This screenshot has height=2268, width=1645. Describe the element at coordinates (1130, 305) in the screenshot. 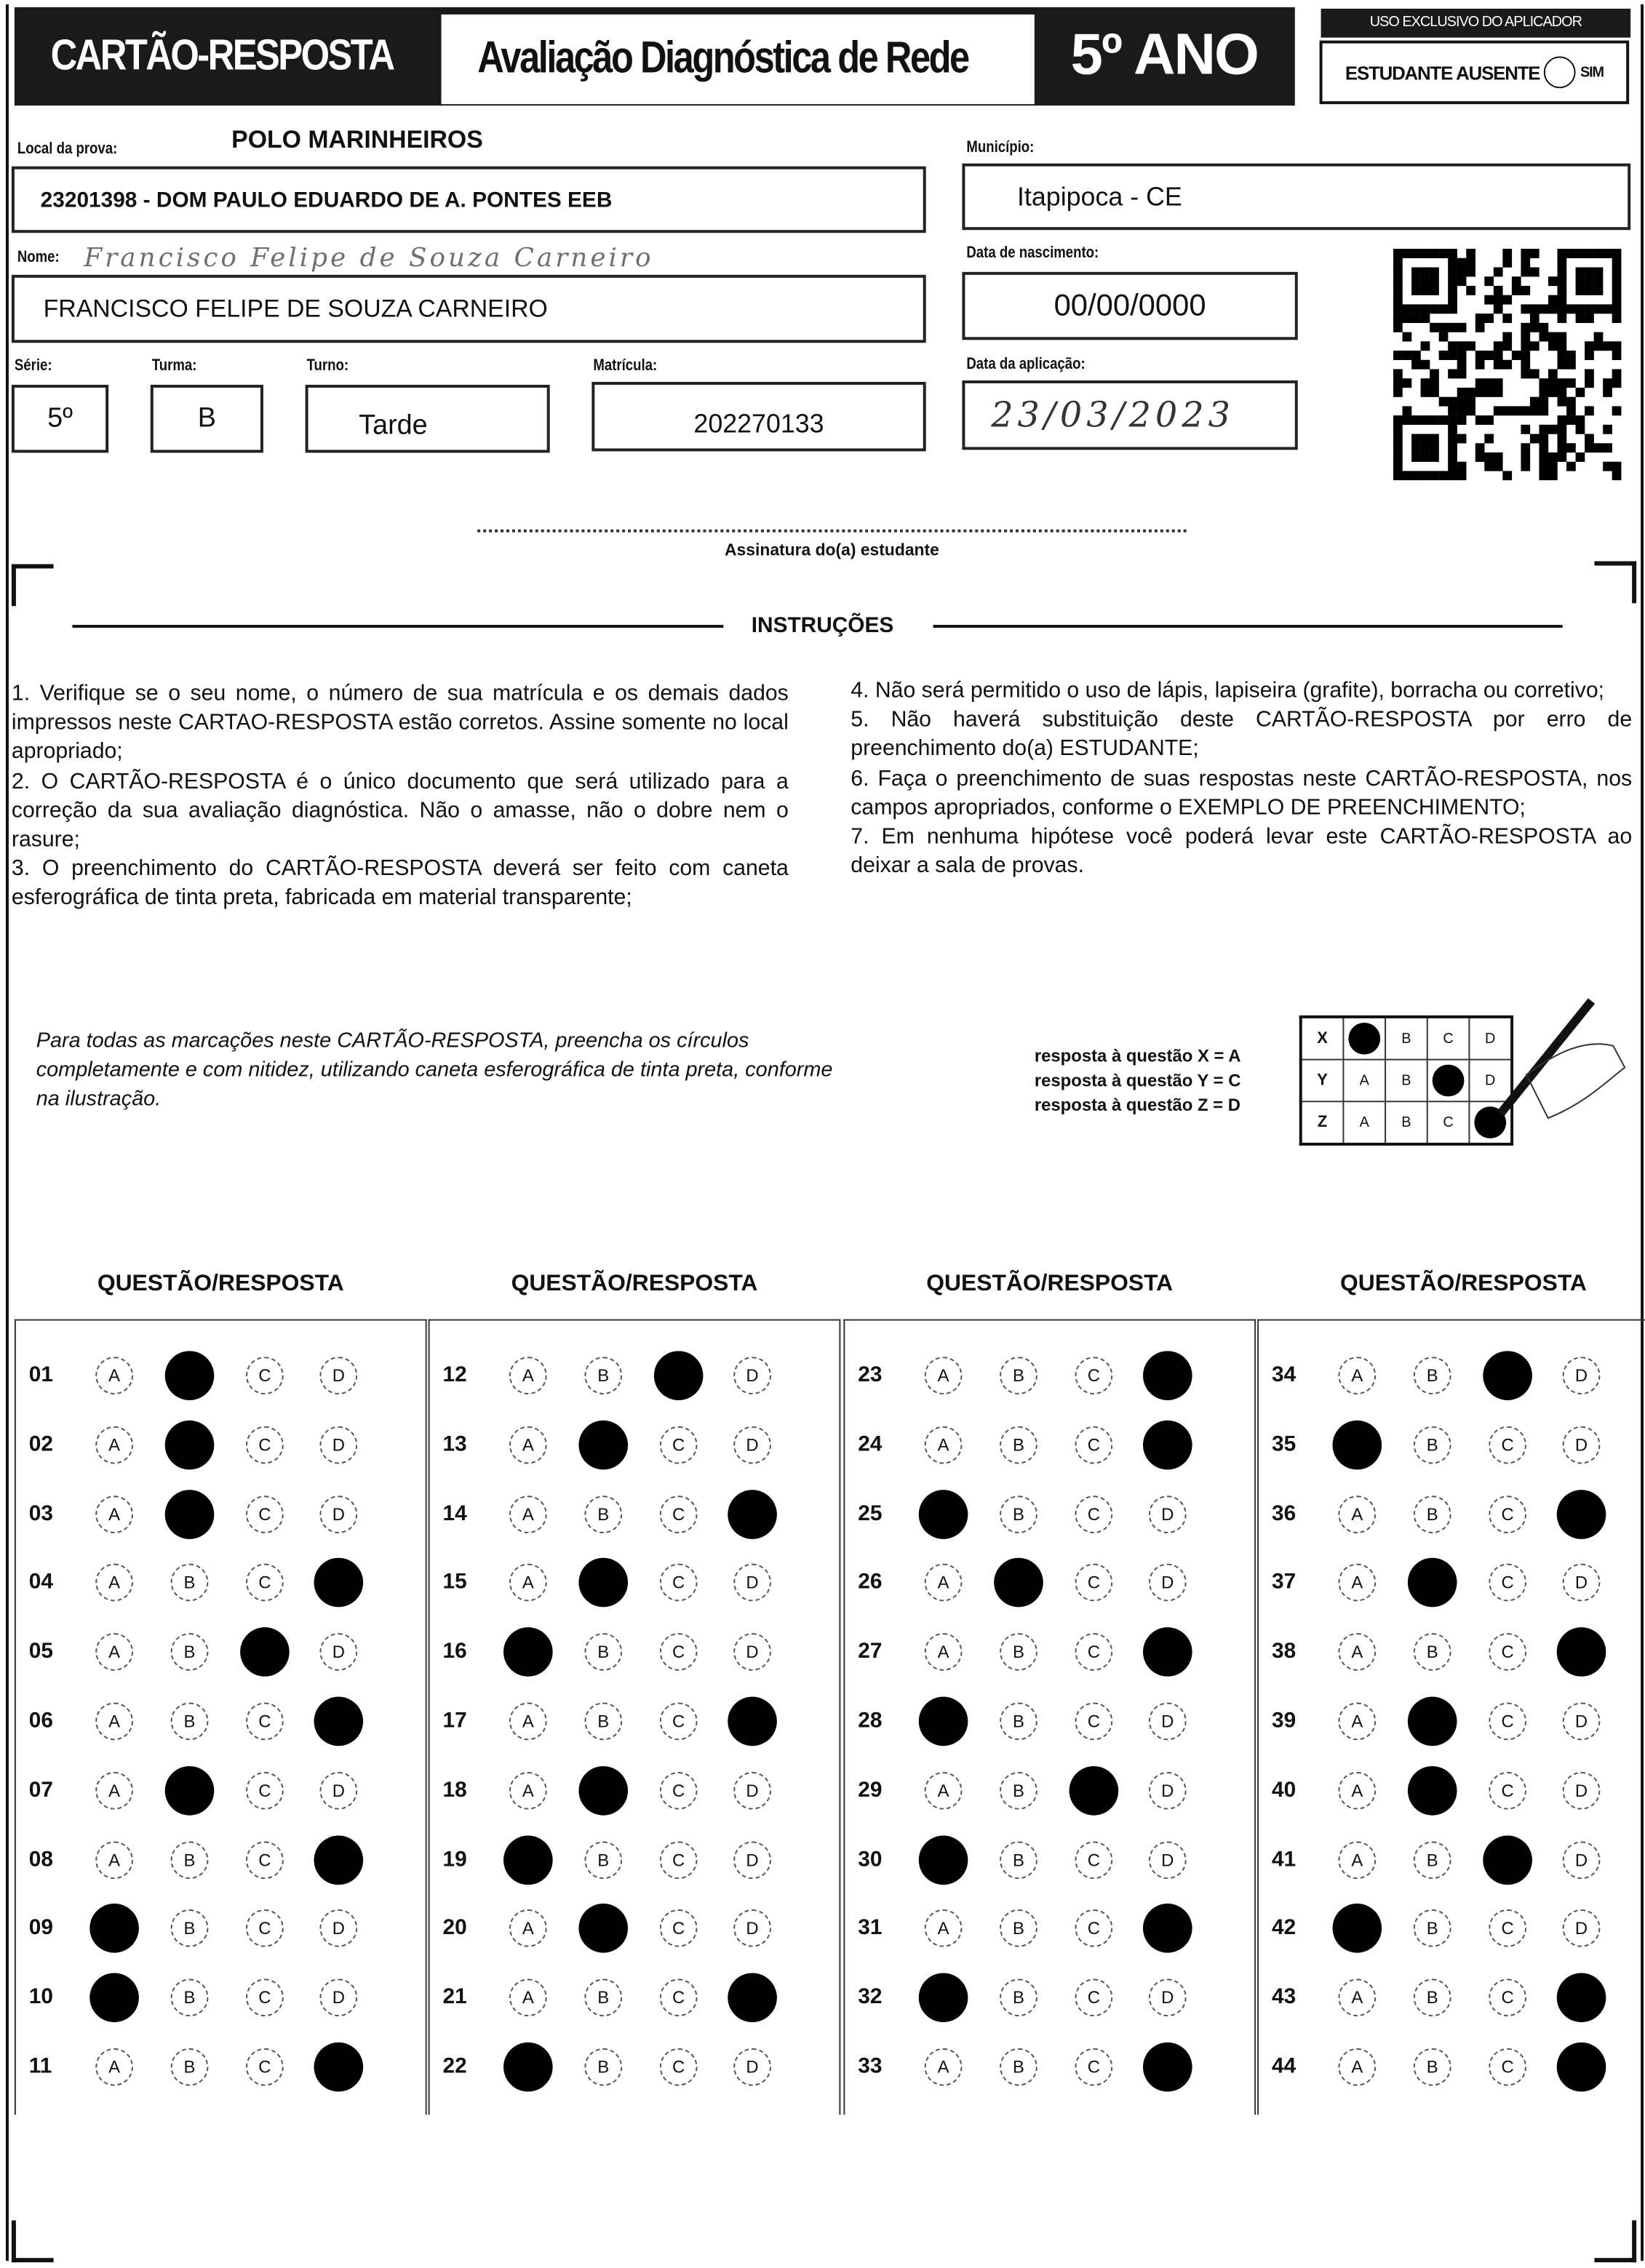

I see `nascimento-field: 00/00/0000` at that location.